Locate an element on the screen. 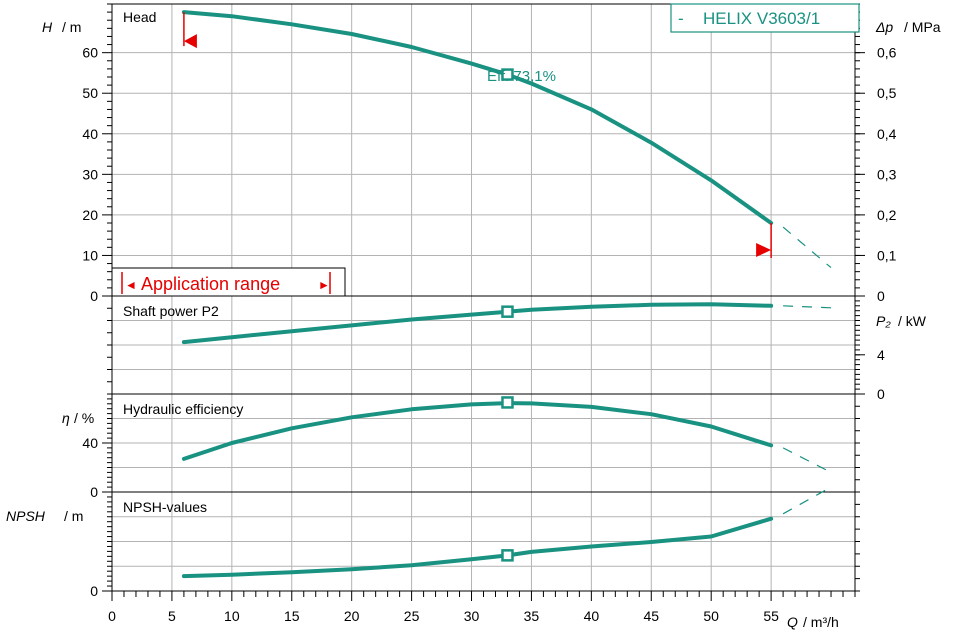 The height and width of the screenshot is (634, 953). x-axis-tick-label: 35 is located at coordinates (532, 616).